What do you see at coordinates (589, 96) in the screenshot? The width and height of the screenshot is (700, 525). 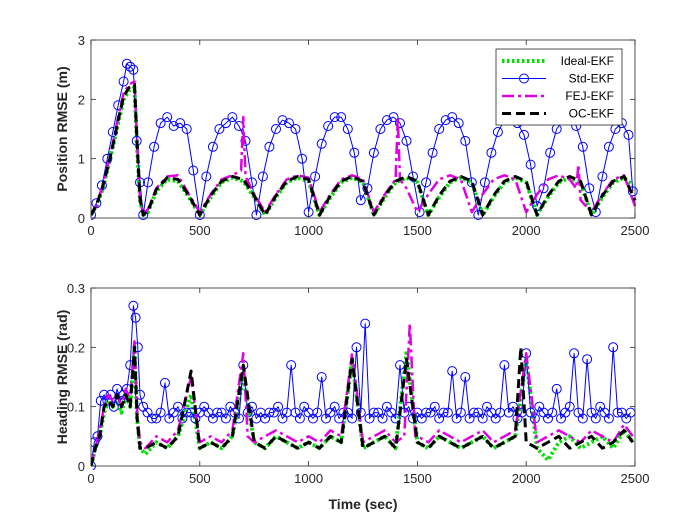 I see `fej-ekf-legend-label: FEJ-EKF` at bounding box center [589, 96].